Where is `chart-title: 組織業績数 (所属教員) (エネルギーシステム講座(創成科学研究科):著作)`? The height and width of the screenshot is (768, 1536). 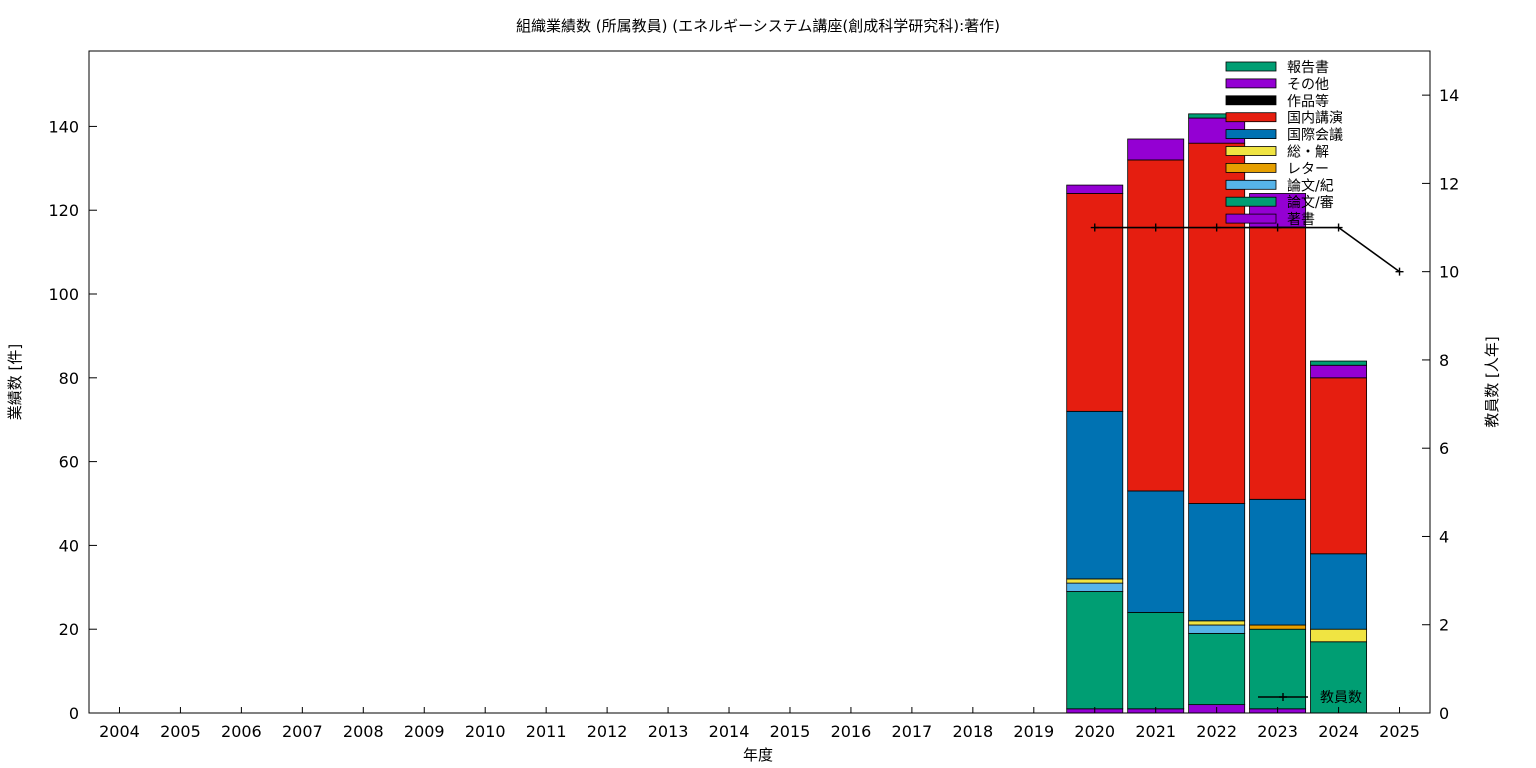
chart-title: 組織業績数 (所属教員) (エネルギーシステム講座(創成科学研究科):著作) is located at coordinates (758, 26).